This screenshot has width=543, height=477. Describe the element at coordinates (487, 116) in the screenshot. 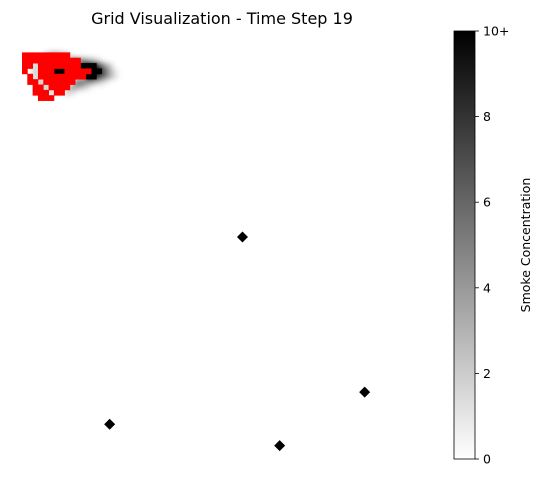

I see `colorbar-tick-label: 8` at that location.